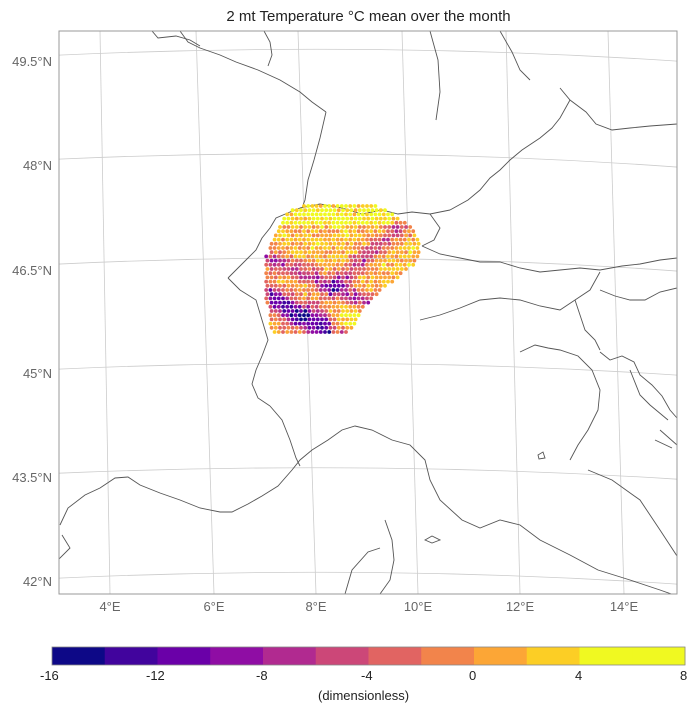 The width and height of the screenshot is (698, 715). I want to click on lat-label: 49.5°N, so click(32, 61).